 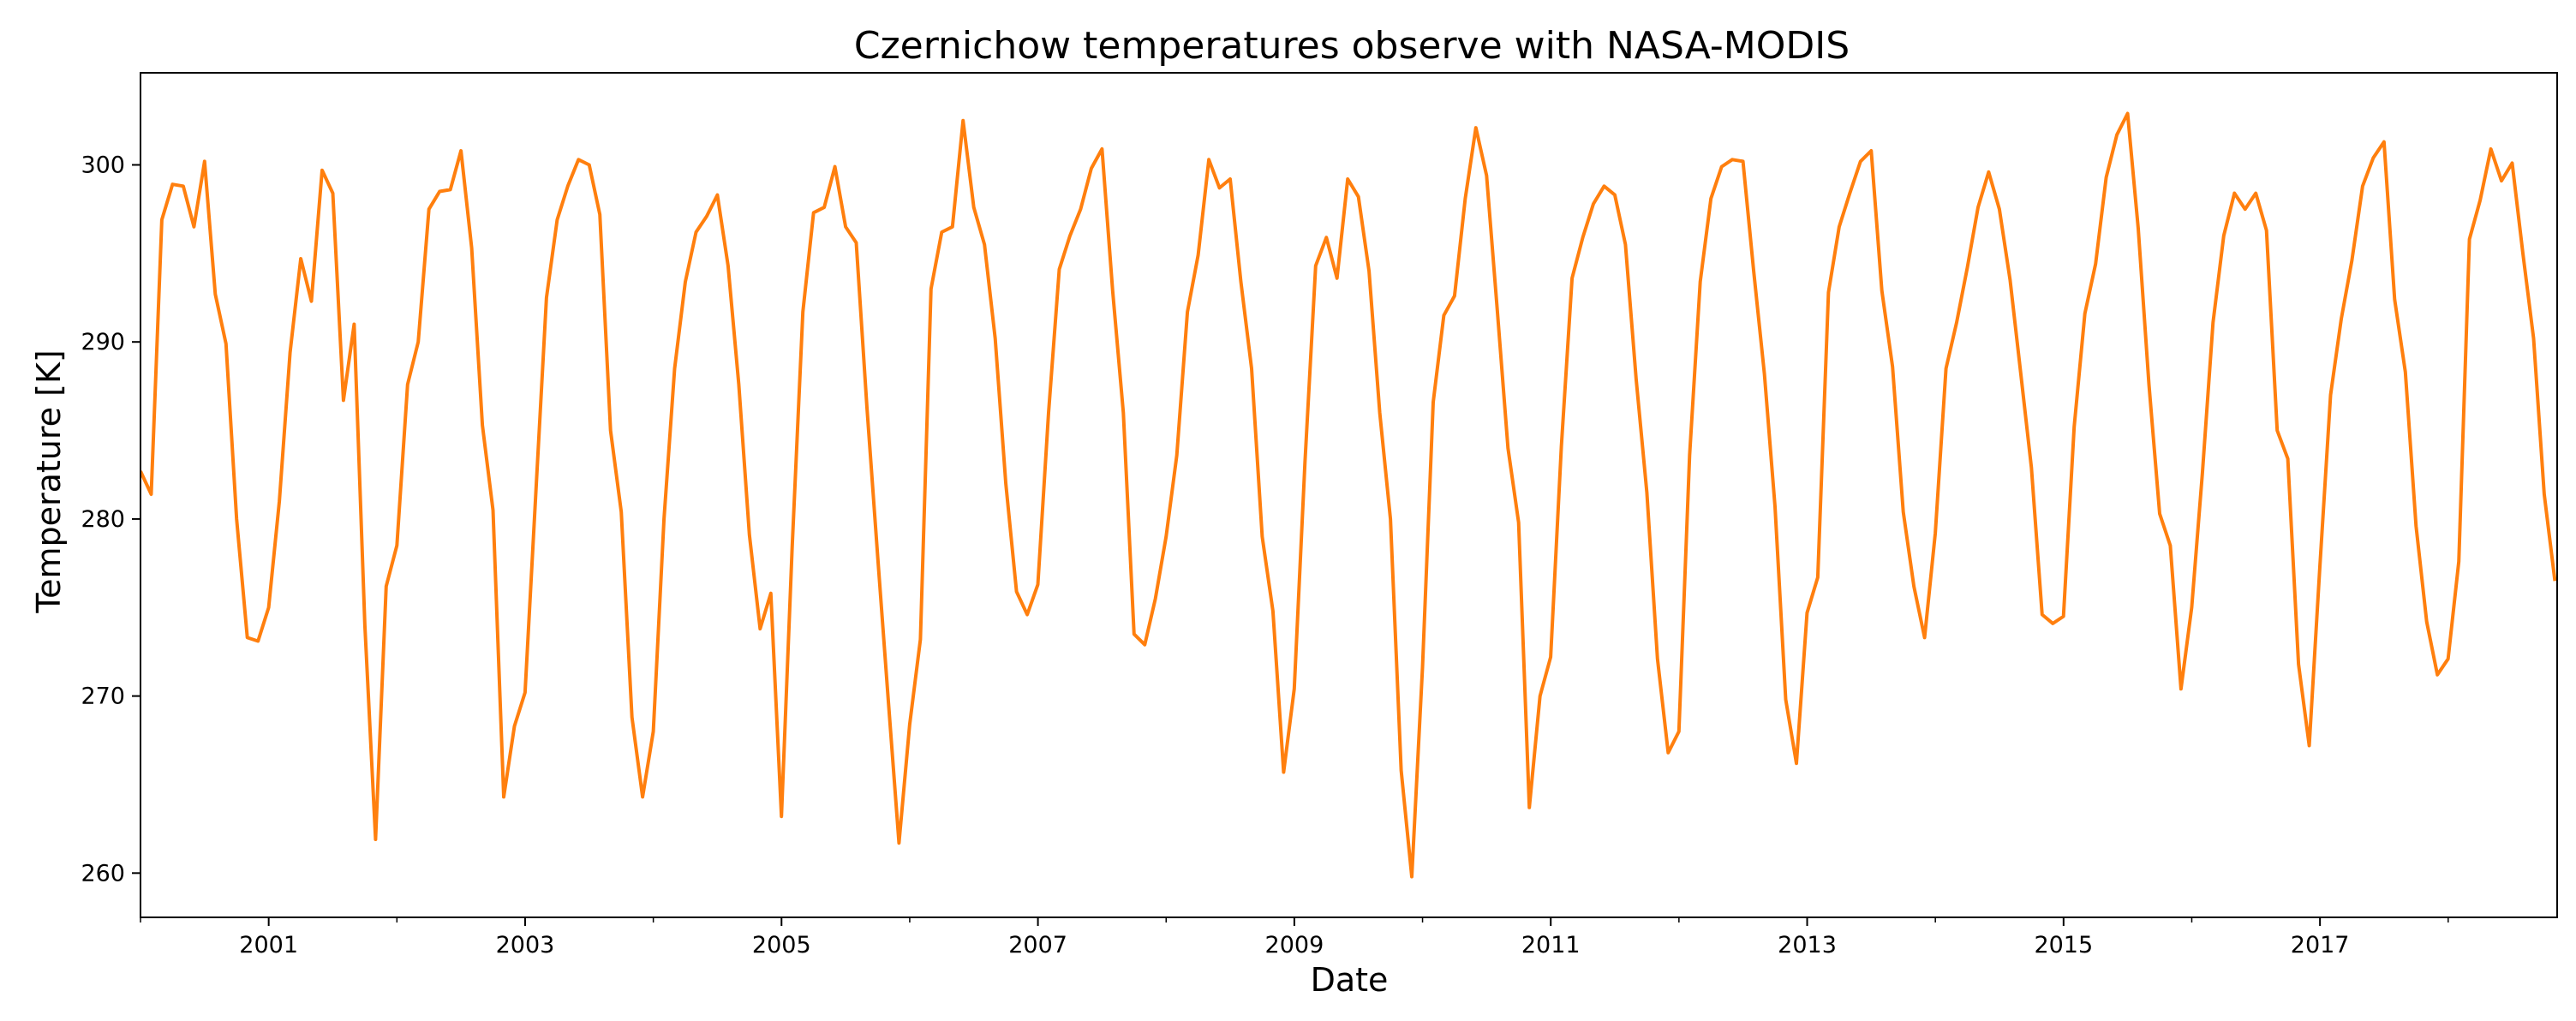 I want to click on y-tick-label: 280, so click(x=103, y=519).